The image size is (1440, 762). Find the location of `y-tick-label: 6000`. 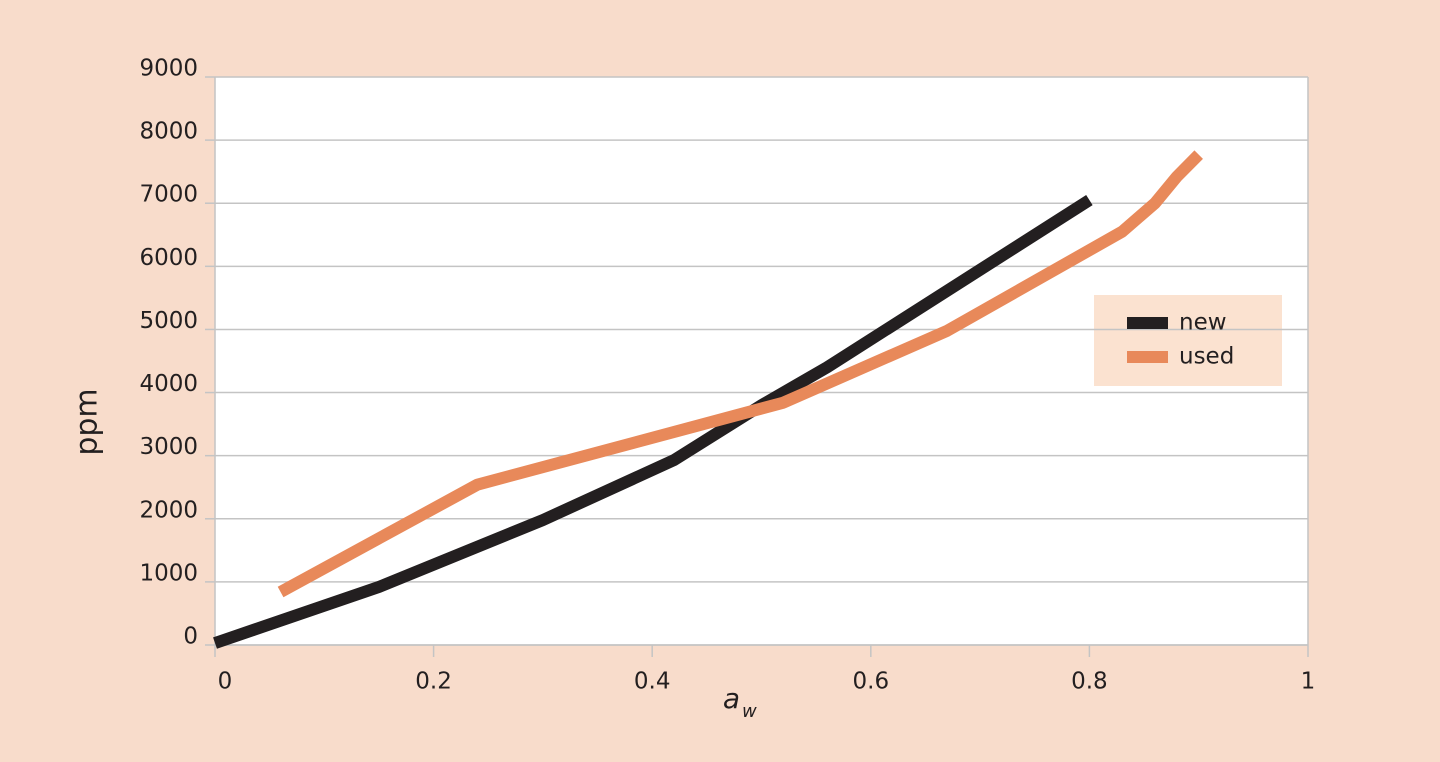

y-tick-label: 6000 is located at coordinates (168, 258).